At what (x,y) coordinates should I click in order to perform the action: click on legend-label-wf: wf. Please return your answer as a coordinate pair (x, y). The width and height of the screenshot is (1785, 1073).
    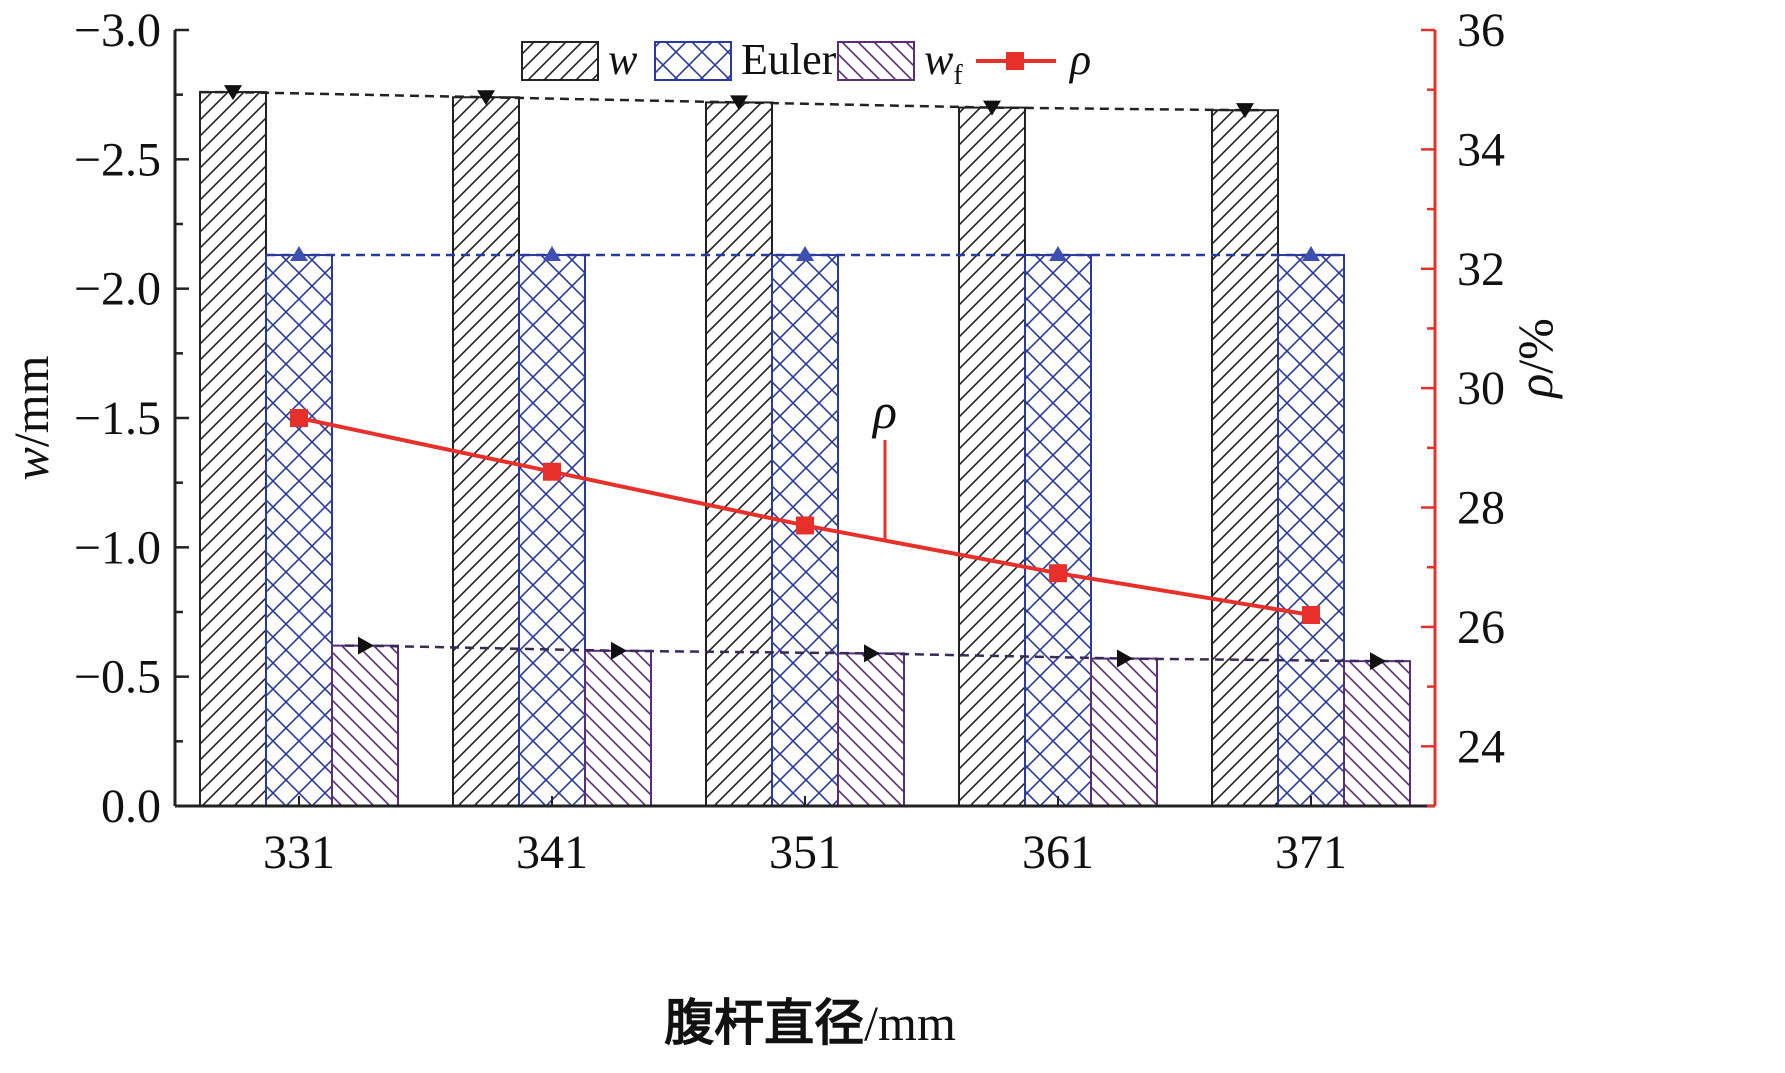
    Looking at the image, I should click on (943, 63).